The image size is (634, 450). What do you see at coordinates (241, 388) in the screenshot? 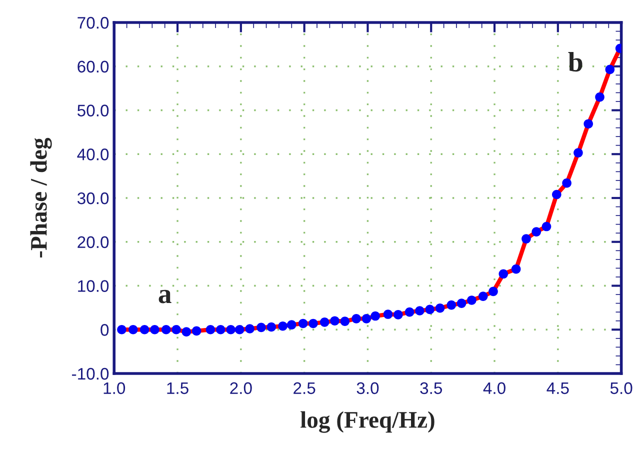
I see `x-tick-label: 2.0` at bounding box center [241, 388].